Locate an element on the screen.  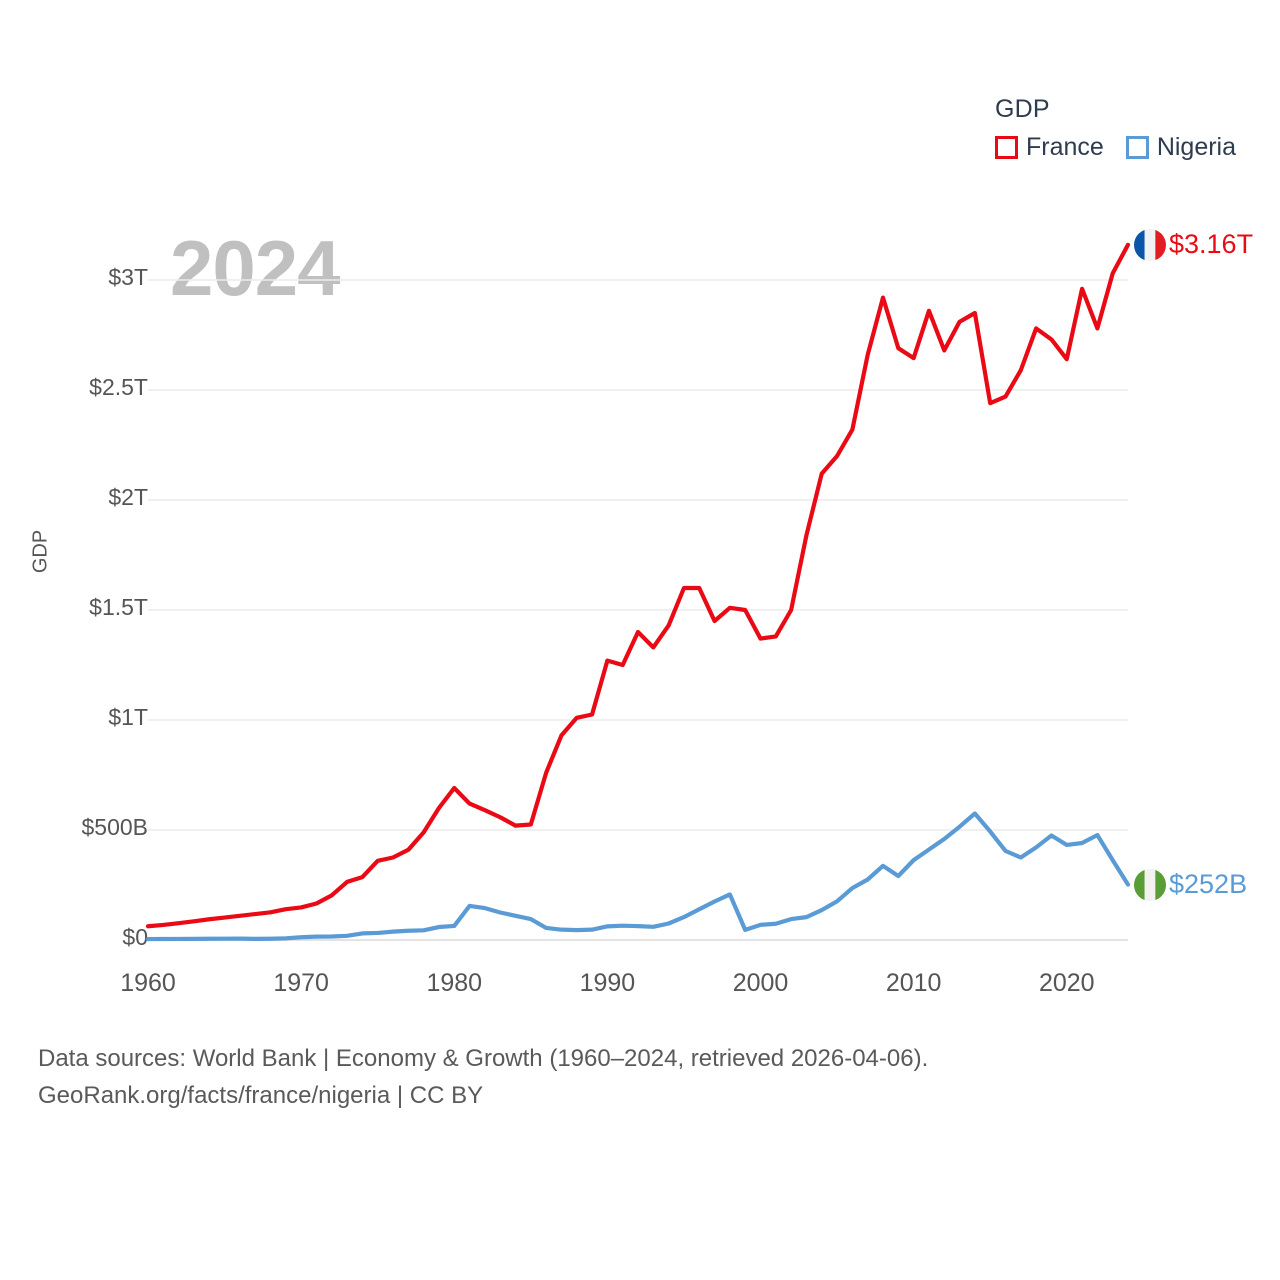
nigeria-endpoint: $252B is located at coordinates (1191, 884).